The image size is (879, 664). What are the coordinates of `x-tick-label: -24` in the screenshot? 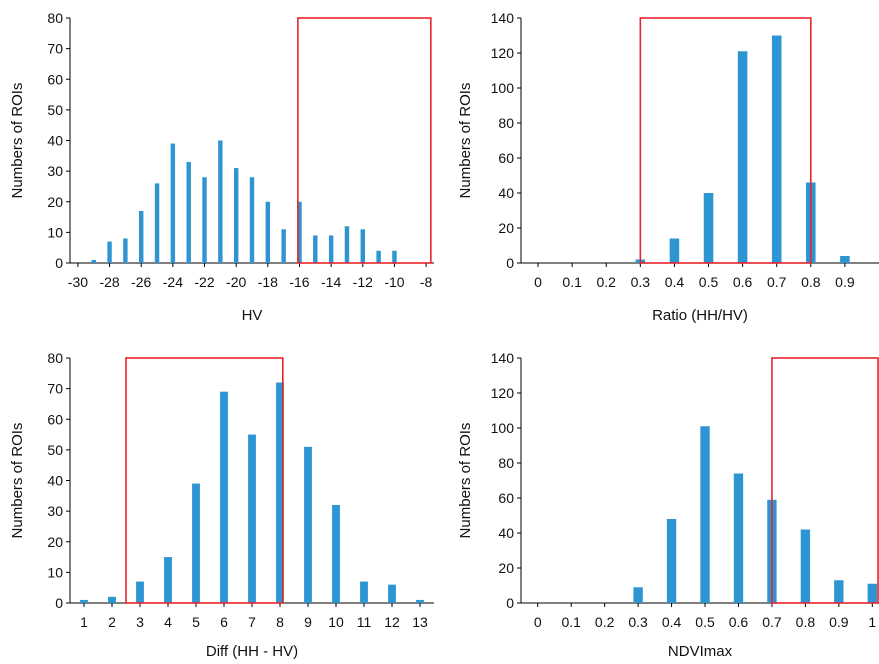 It's located at (173, 282).